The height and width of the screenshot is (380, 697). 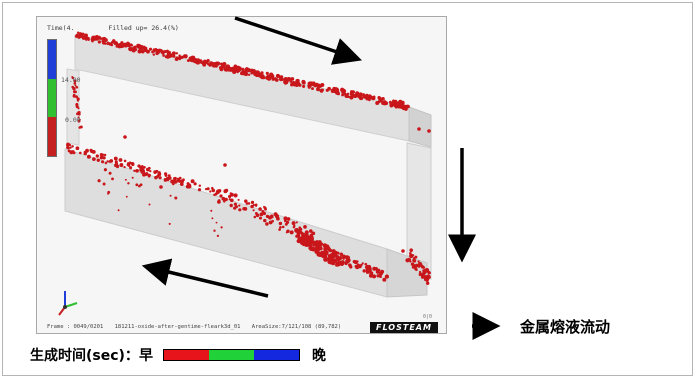 I want to click on upper-runner, so click(x=242, y=88).